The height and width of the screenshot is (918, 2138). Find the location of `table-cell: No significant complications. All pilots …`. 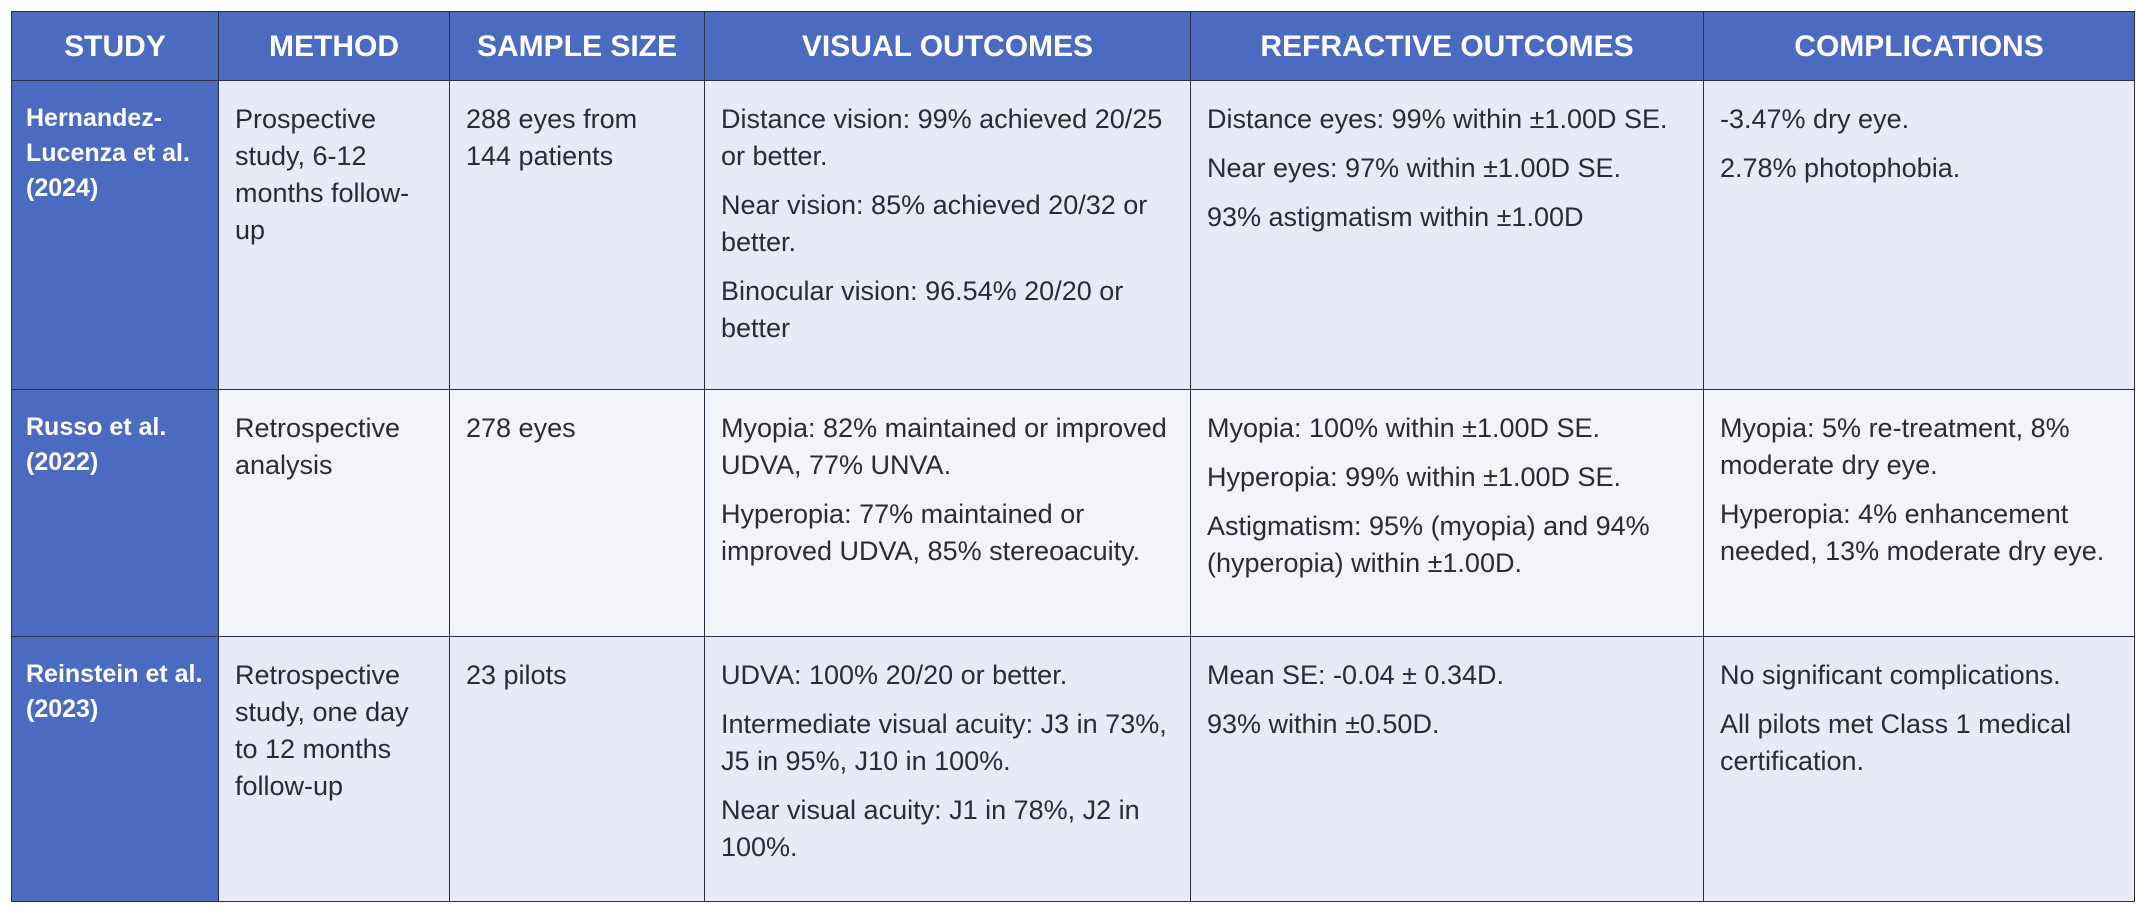

table-cell: No significant complications. All pilots … is located at coordinates (1919, 769).